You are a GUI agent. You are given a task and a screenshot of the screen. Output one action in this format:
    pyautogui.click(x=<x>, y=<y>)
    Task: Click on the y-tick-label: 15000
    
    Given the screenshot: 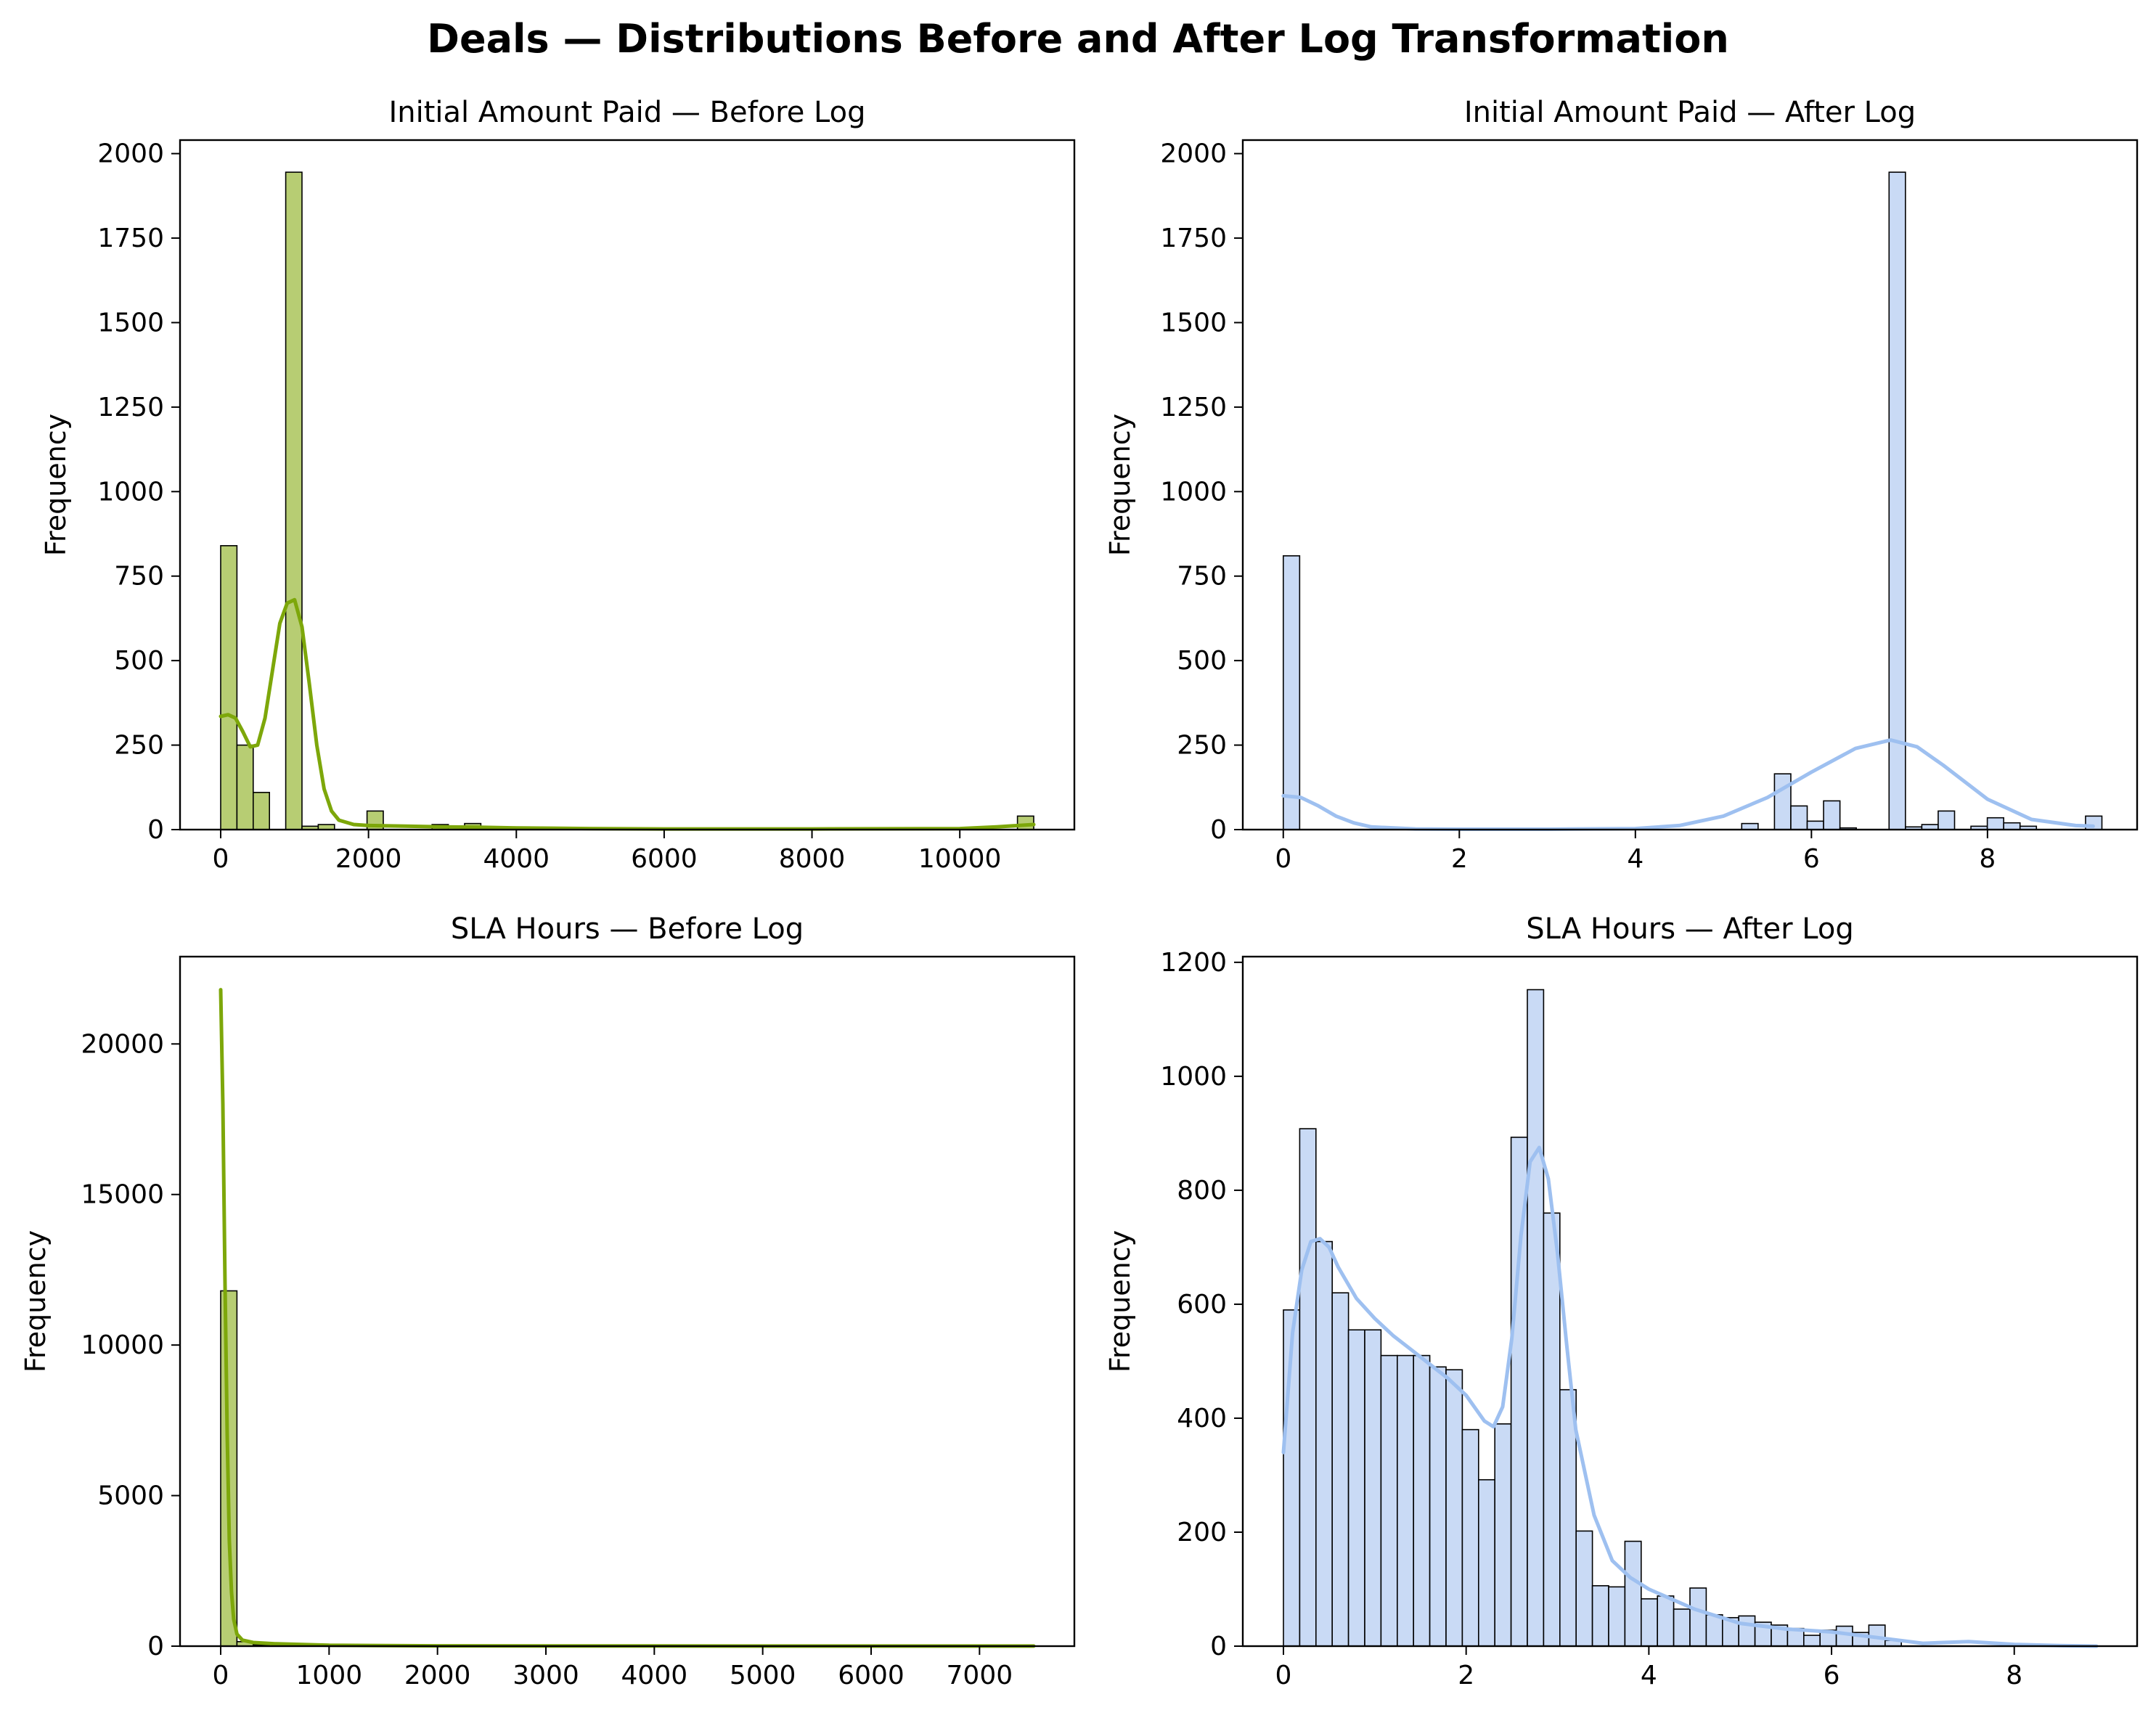 What is the action you would take?
    pyautogui.click(x=123, y=1195)
    